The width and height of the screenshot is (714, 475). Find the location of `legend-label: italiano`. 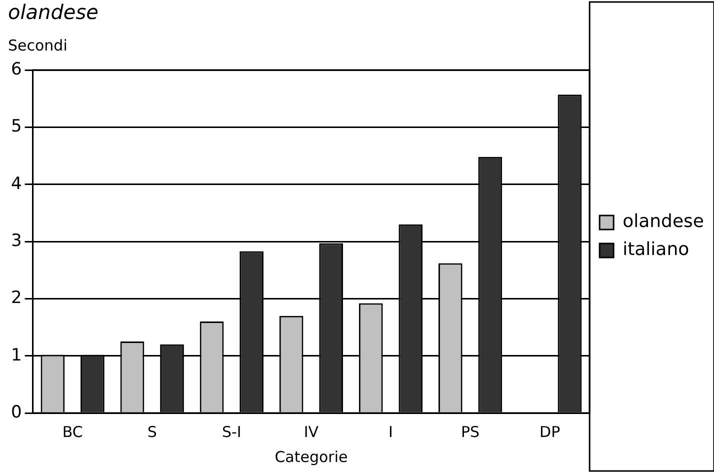

legend-label: italiano is located at coordinates (656, 249).